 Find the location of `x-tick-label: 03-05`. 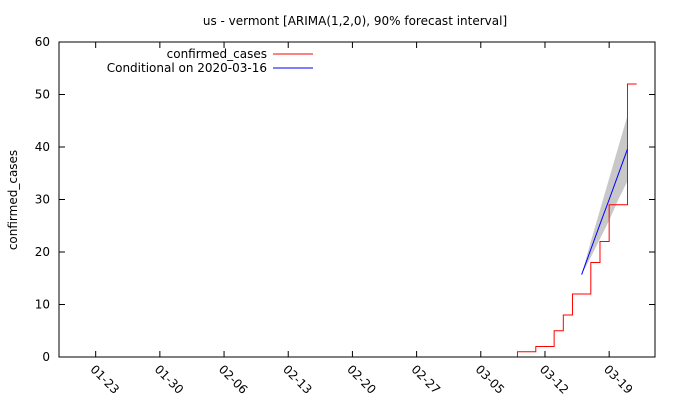

x-tick-label: 03-05 is located at coordinates (490, 379).